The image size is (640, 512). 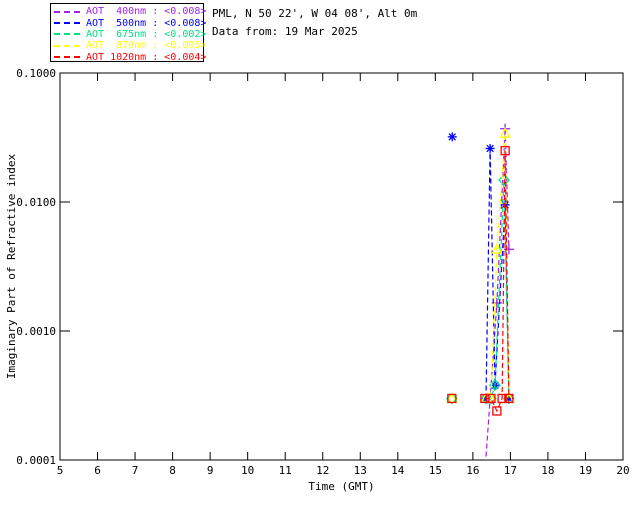 What do you see at coordinates (11, 267) in the screenshot?
I see `y-axis-title: Imaginary Part of Refractive index` at bounding box center [11, 267].